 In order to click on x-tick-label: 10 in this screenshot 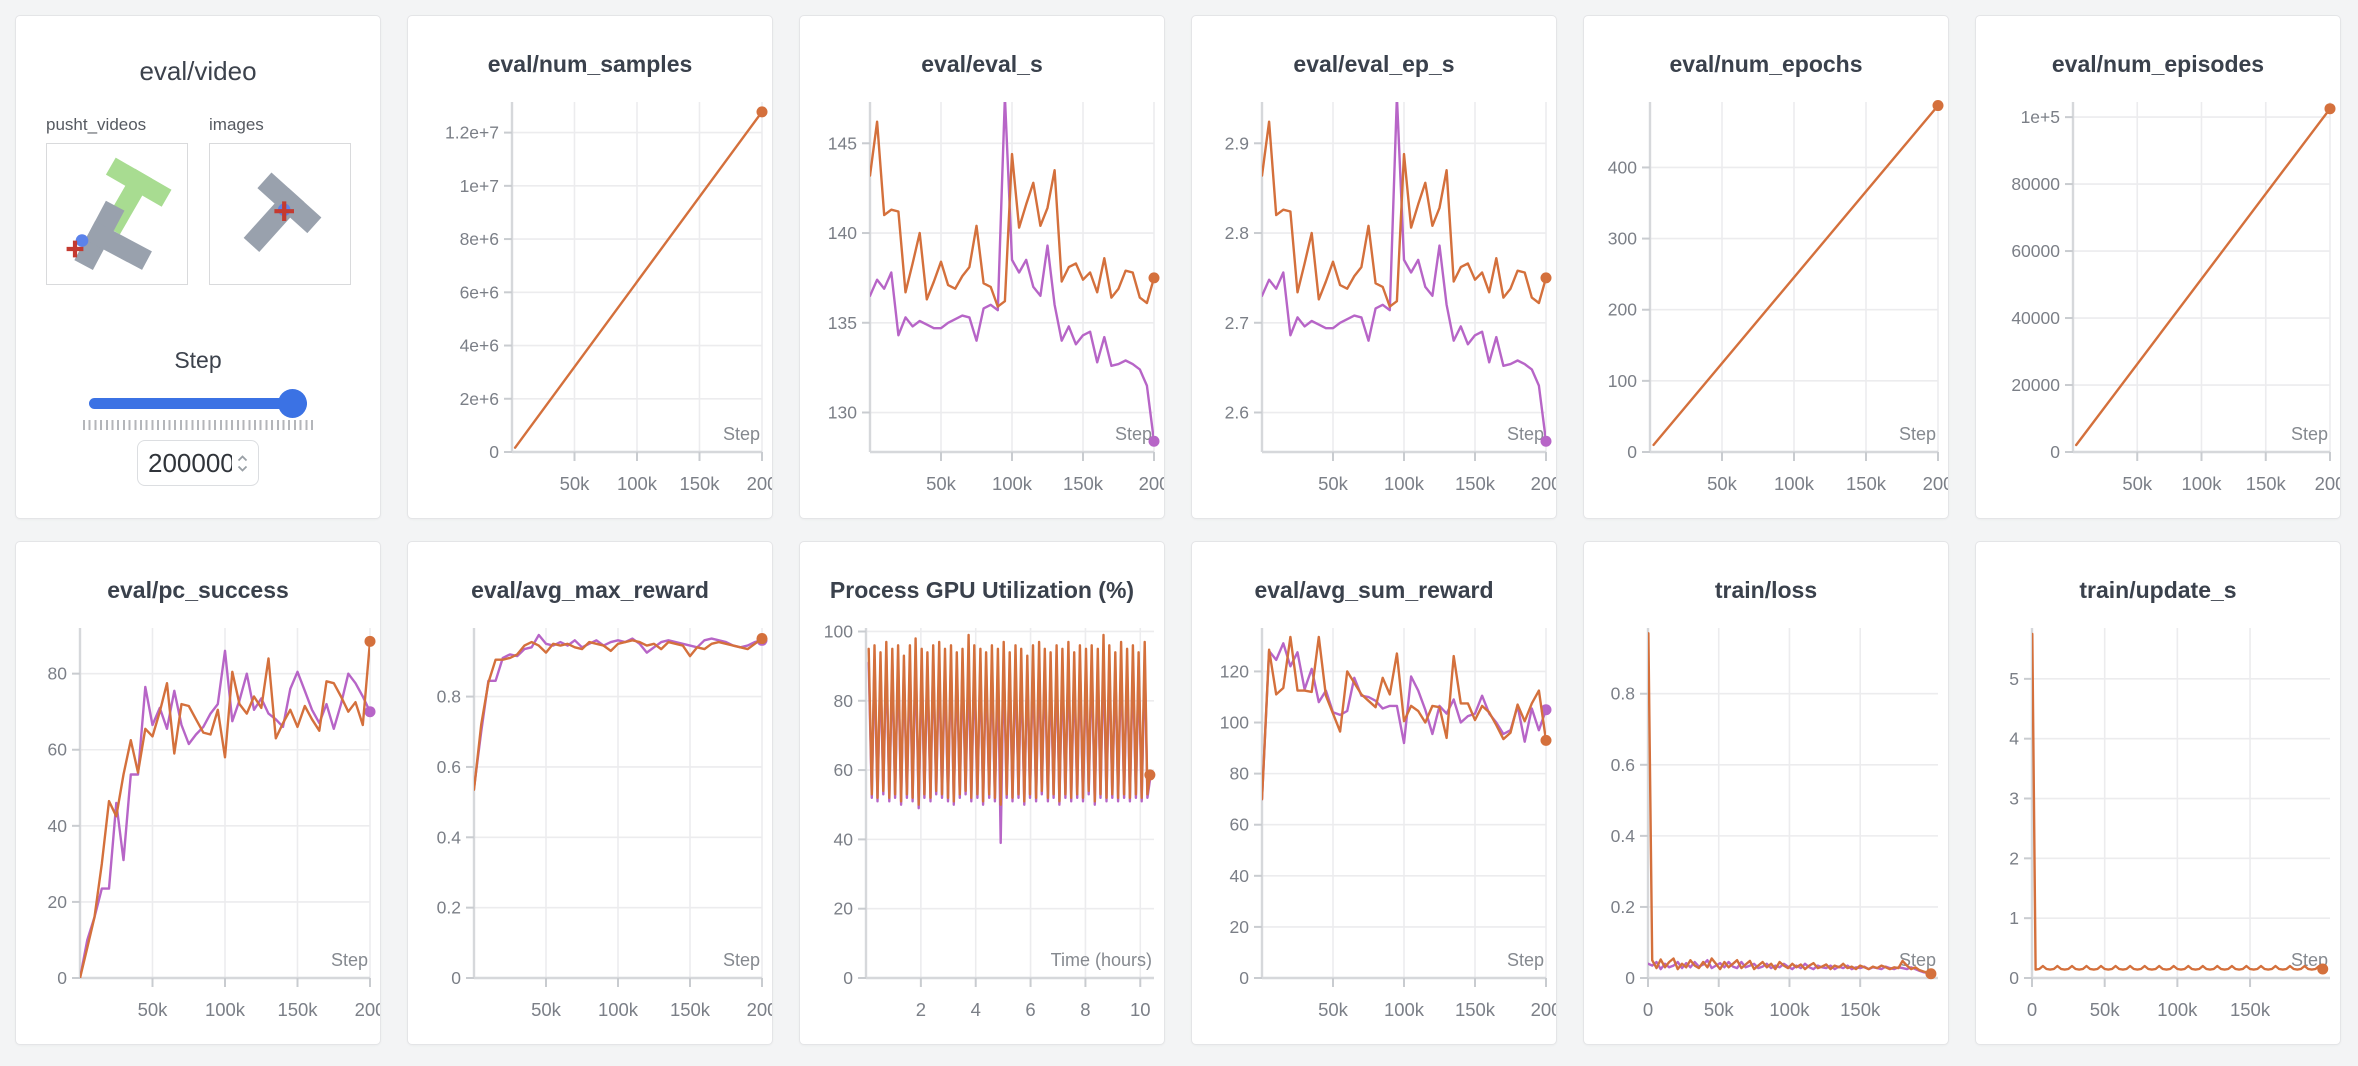, I will do `click(1140, 1009)`.